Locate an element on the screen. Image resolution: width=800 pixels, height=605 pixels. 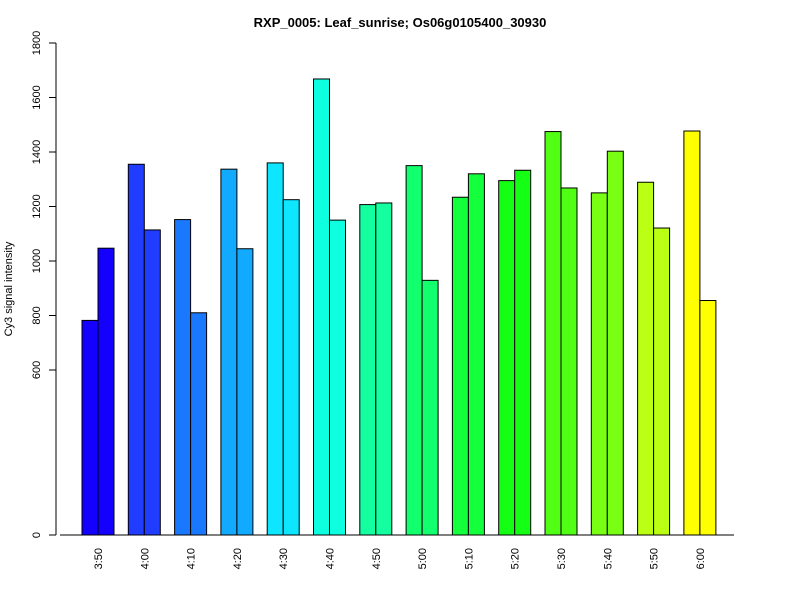
x-tick-label: 5:10 is located at coordinates (469, 558).